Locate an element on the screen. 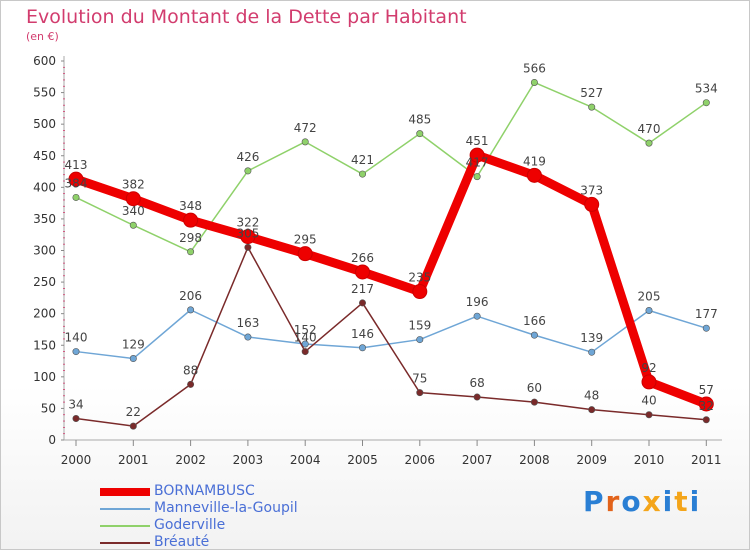  data-label: 34 is located at coordinates (75, 405).